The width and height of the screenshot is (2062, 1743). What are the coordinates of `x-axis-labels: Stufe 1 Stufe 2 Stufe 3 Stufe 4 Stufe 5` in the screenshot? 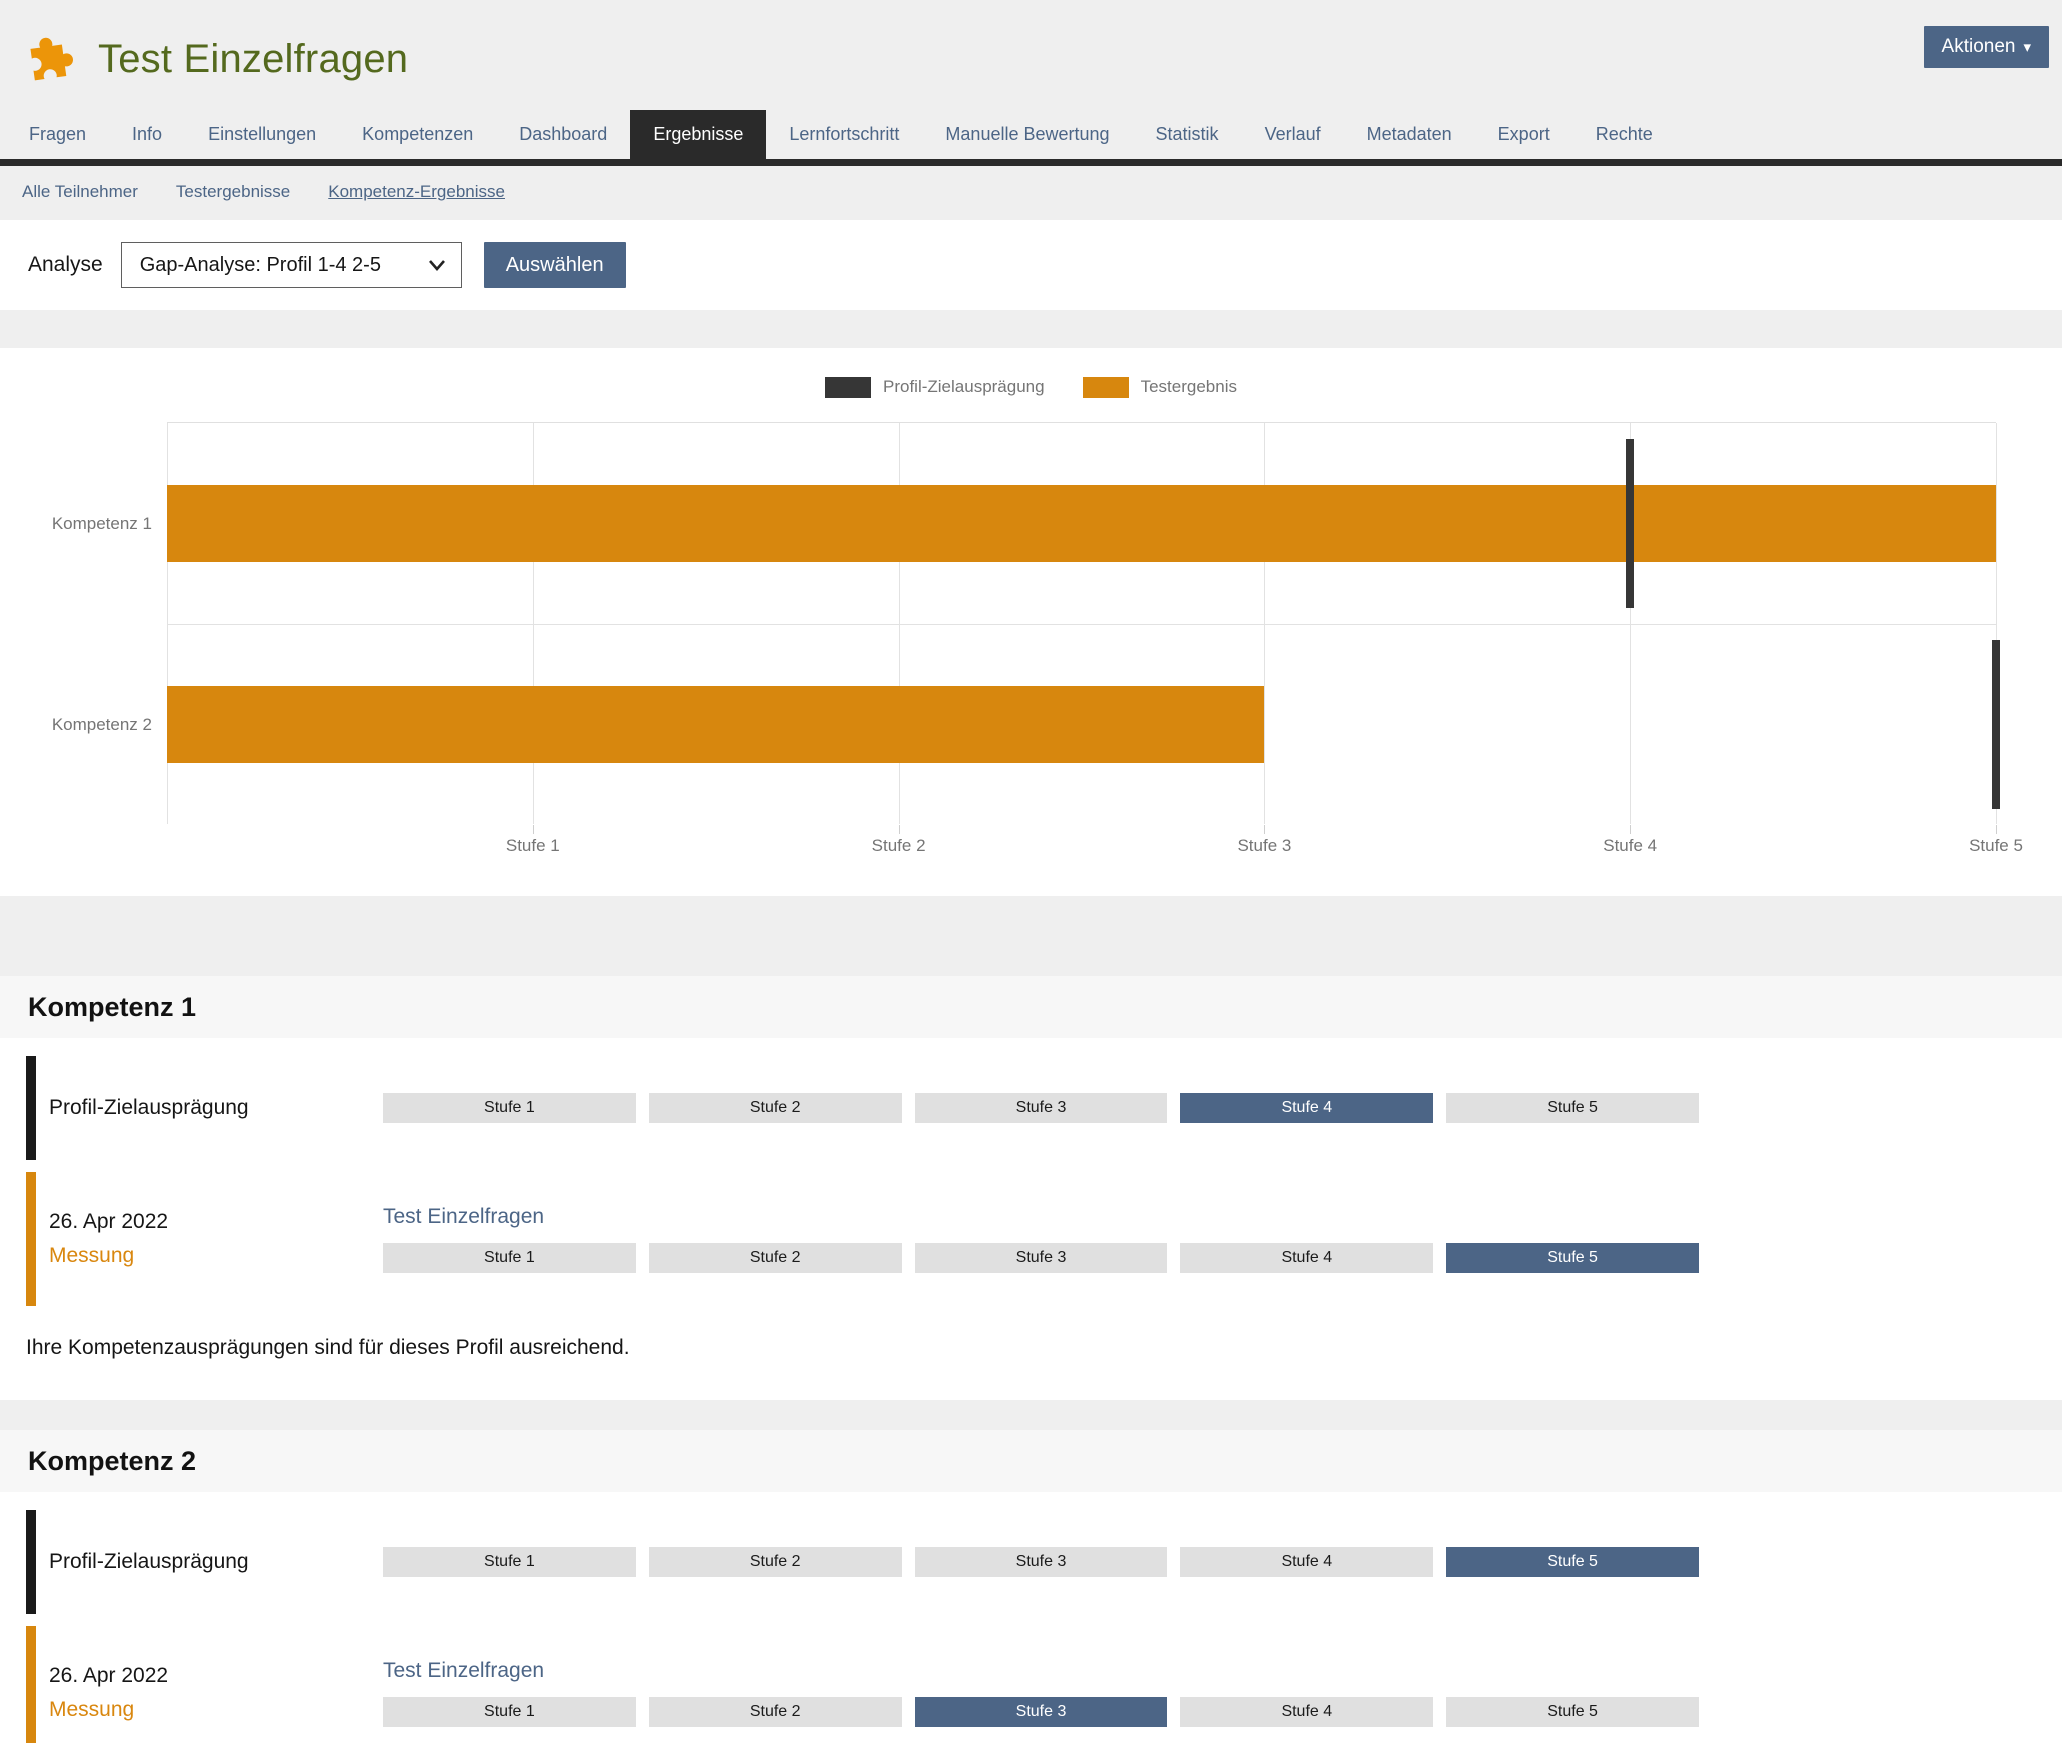 It's located at (1095, 846).